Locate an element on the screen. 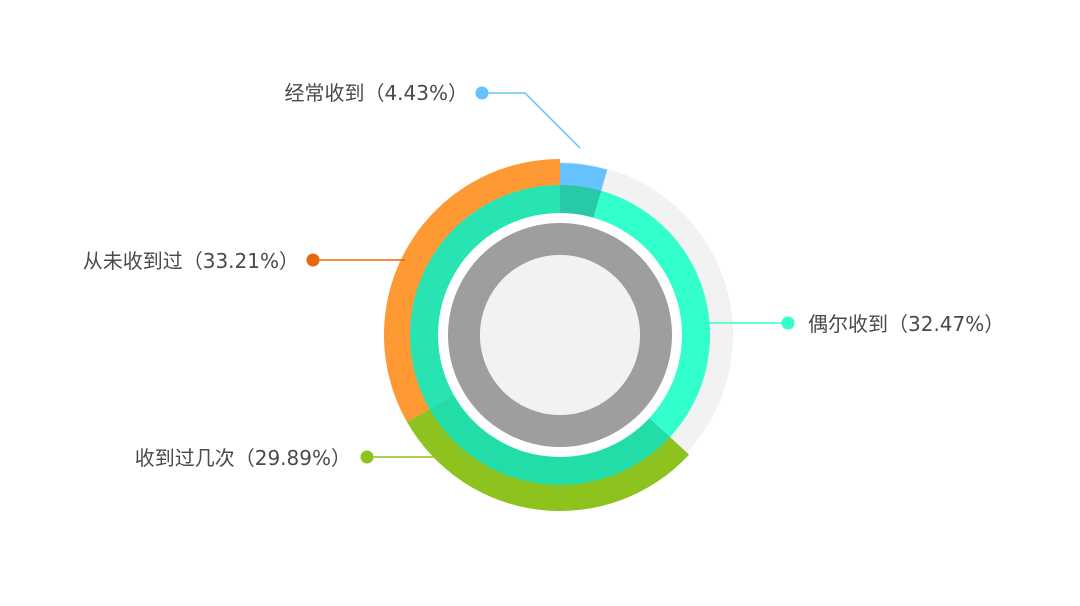 The width and height of the screenshot is (1080, 606). slice-label-3: 收到过几次（29.89%） is located at coordinates (243, 458).